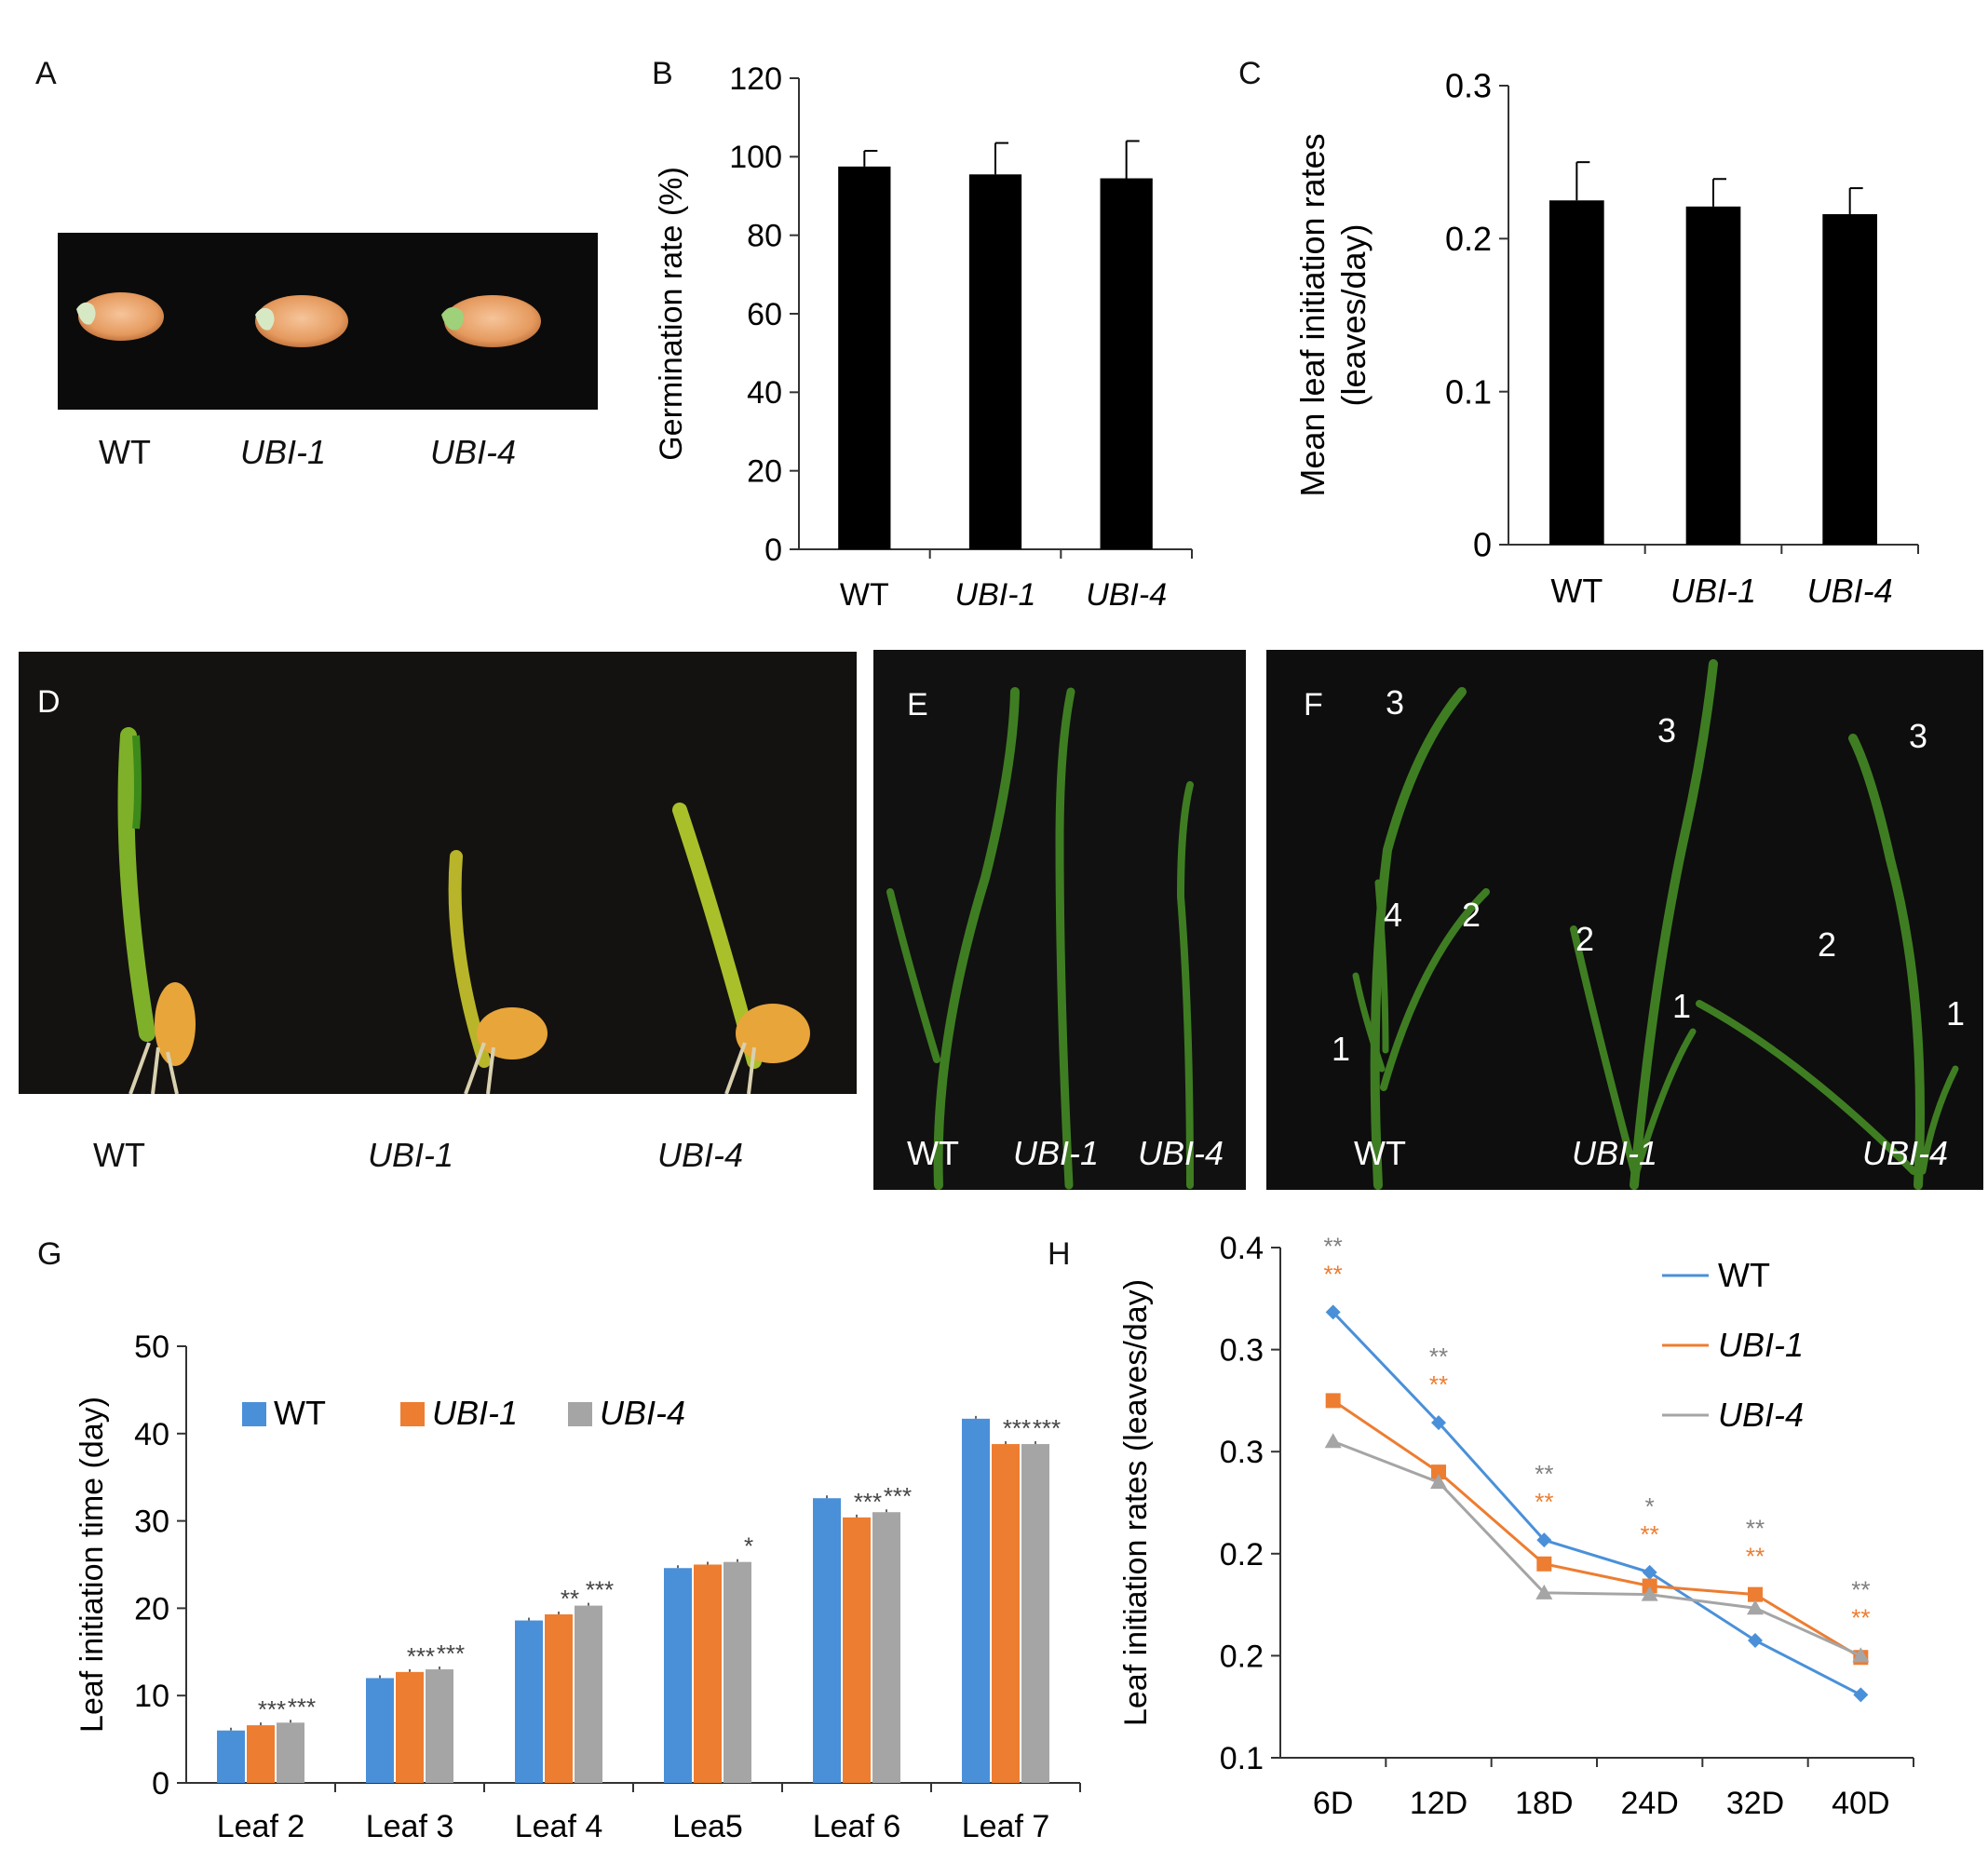 The width and height of the screenshot is (1988, 1849). I want to click on panel-e-letter: E, so click(917, 704).